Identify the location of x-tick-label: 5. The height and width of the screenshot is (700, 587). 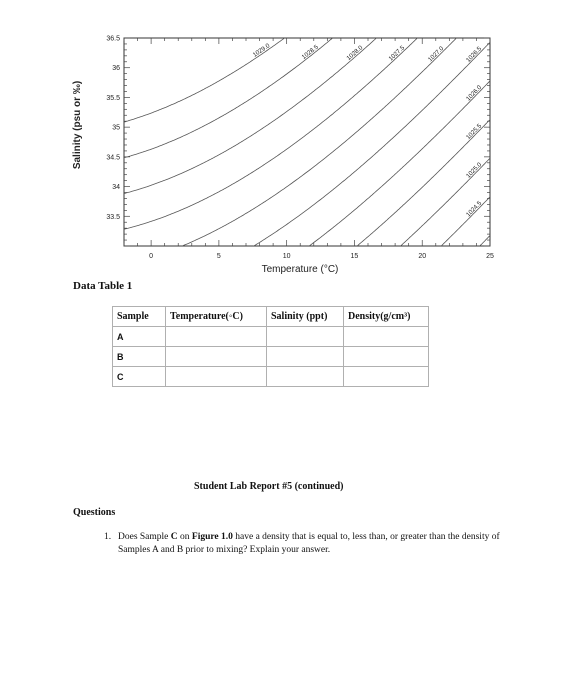
(219, 256).